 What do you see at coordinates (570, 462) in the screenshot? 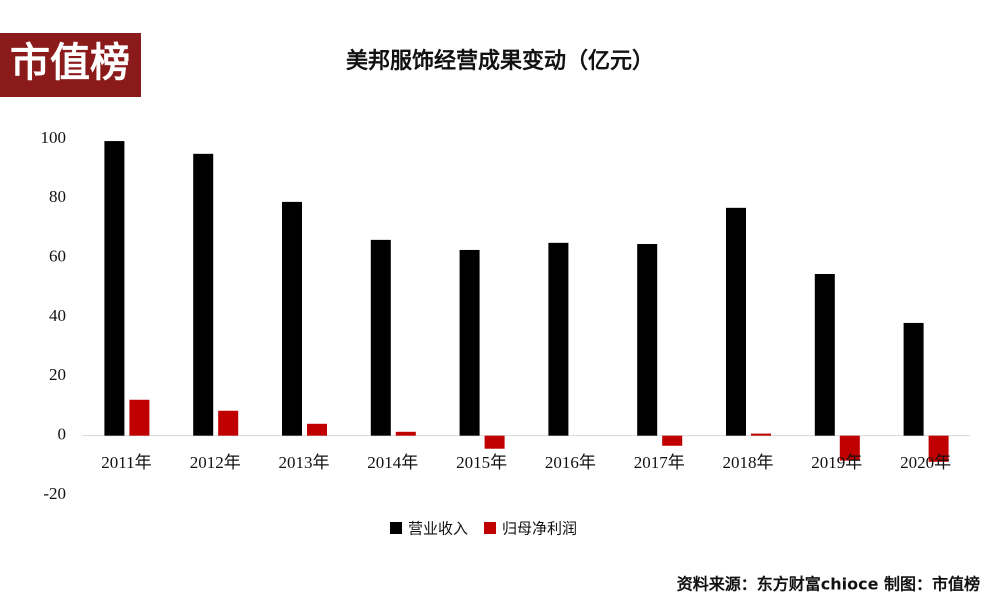
I see `x-tick-label: 2016年` at bounding box center [570, 462].